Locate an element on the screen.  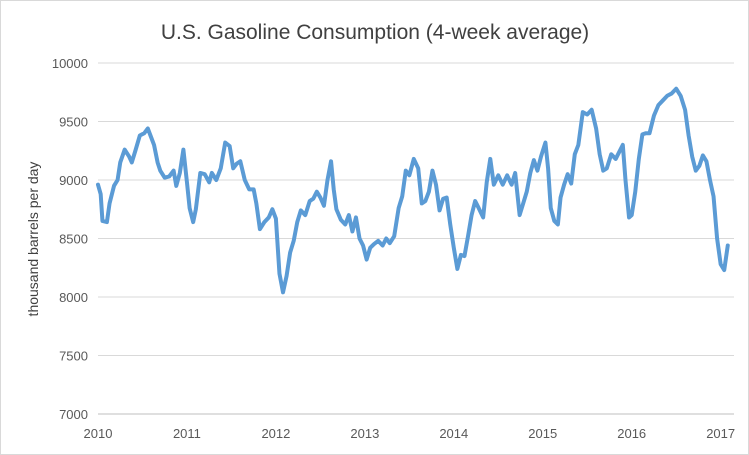
y-tick-label: 7500 is located at coordinates (73, 356).